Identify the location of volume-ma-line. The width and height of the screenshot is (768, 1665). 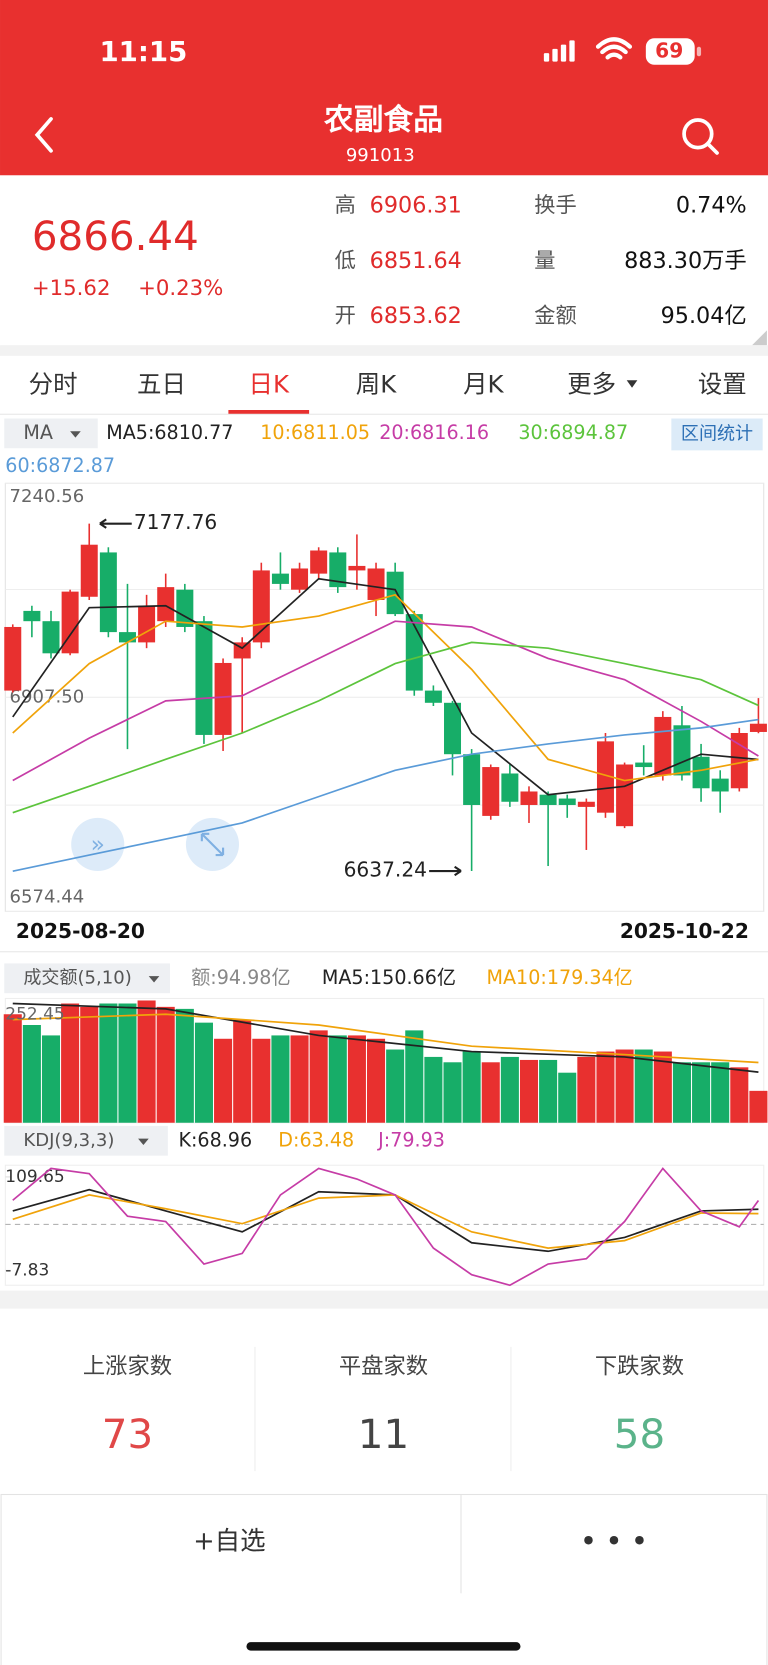
(385, 1037).